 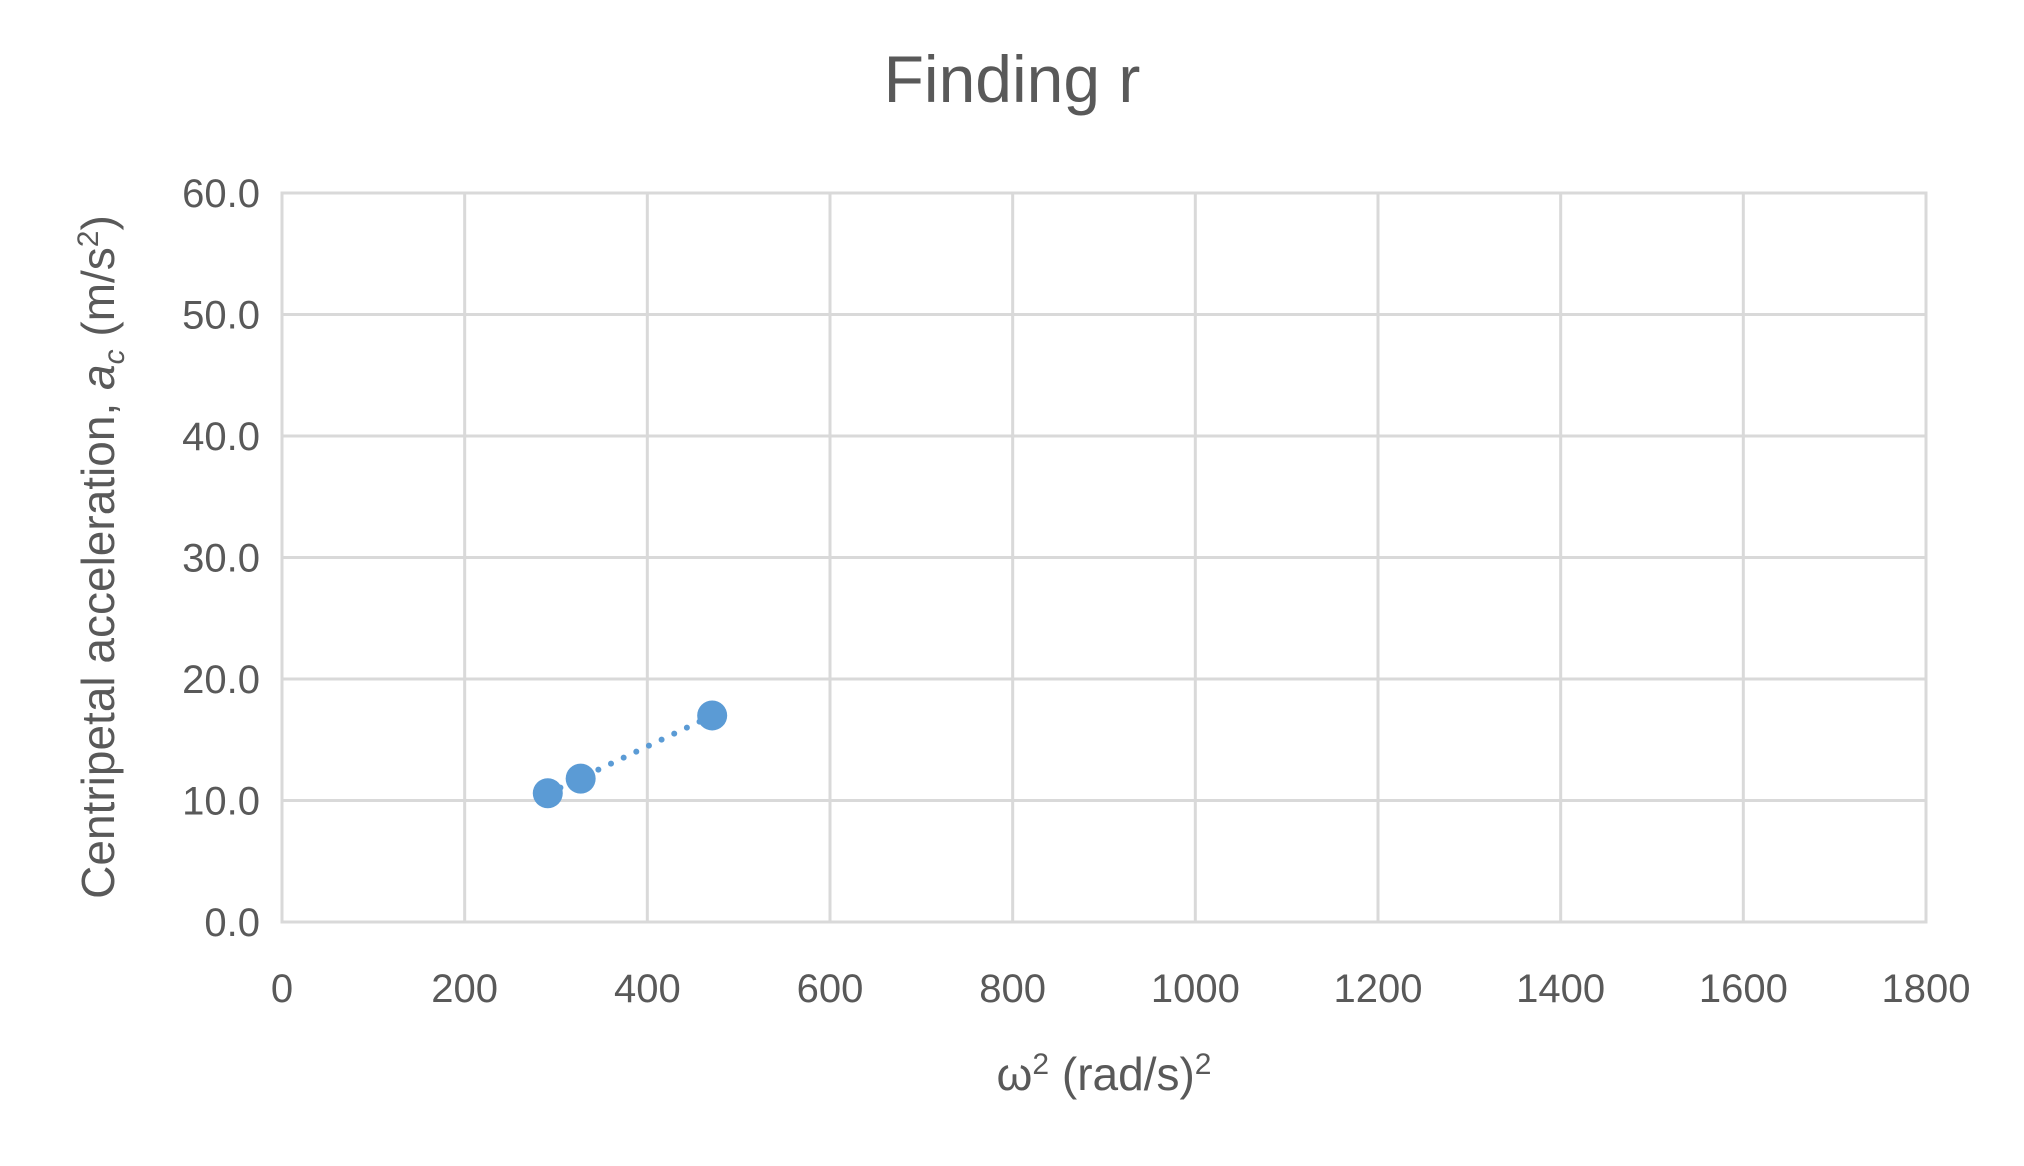 I want to click on y-tick-label: 40.0, so click(x=221, y=437).